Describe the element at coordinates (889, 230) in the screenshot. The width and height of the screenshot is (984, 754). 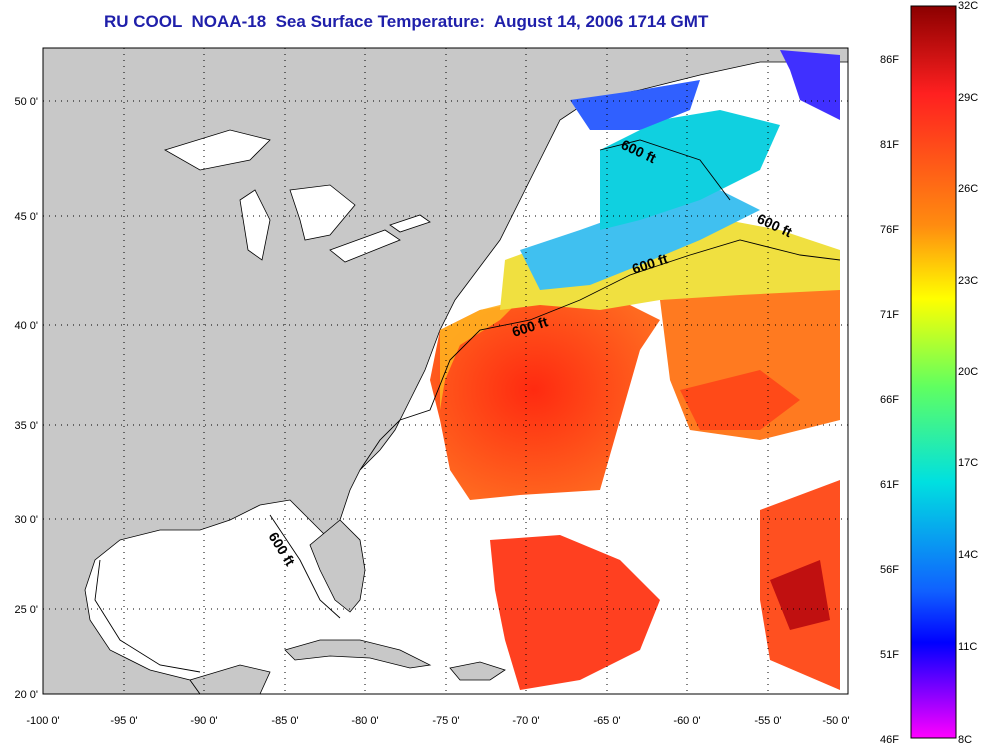
I see `colorbar-f-label: 76F` at that location.